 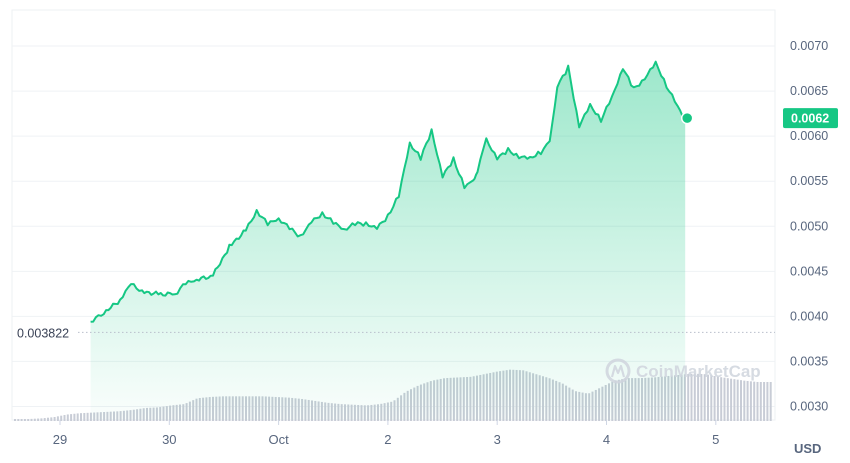 I want to click on coinmarketcap-watermark: CoinMarketCap, so click(x=683, y=371).